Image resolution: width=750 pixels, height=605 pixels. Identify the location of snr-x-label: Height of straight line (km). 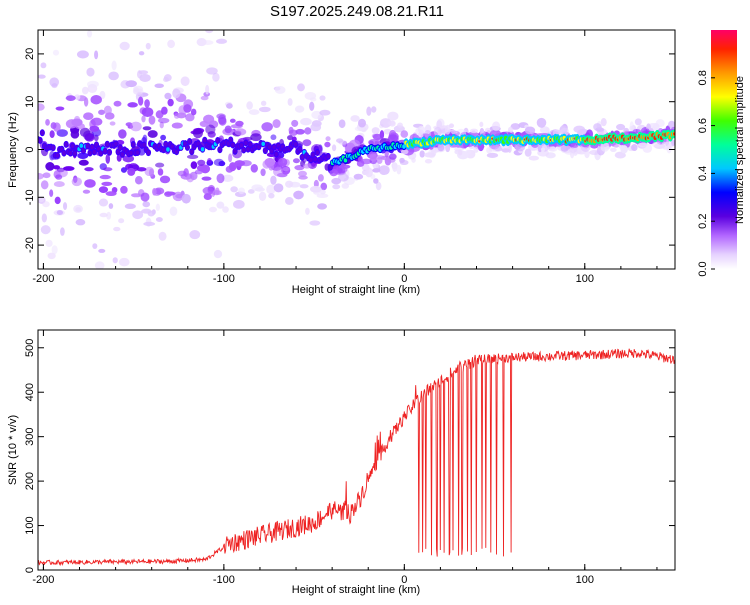
(356, 590).